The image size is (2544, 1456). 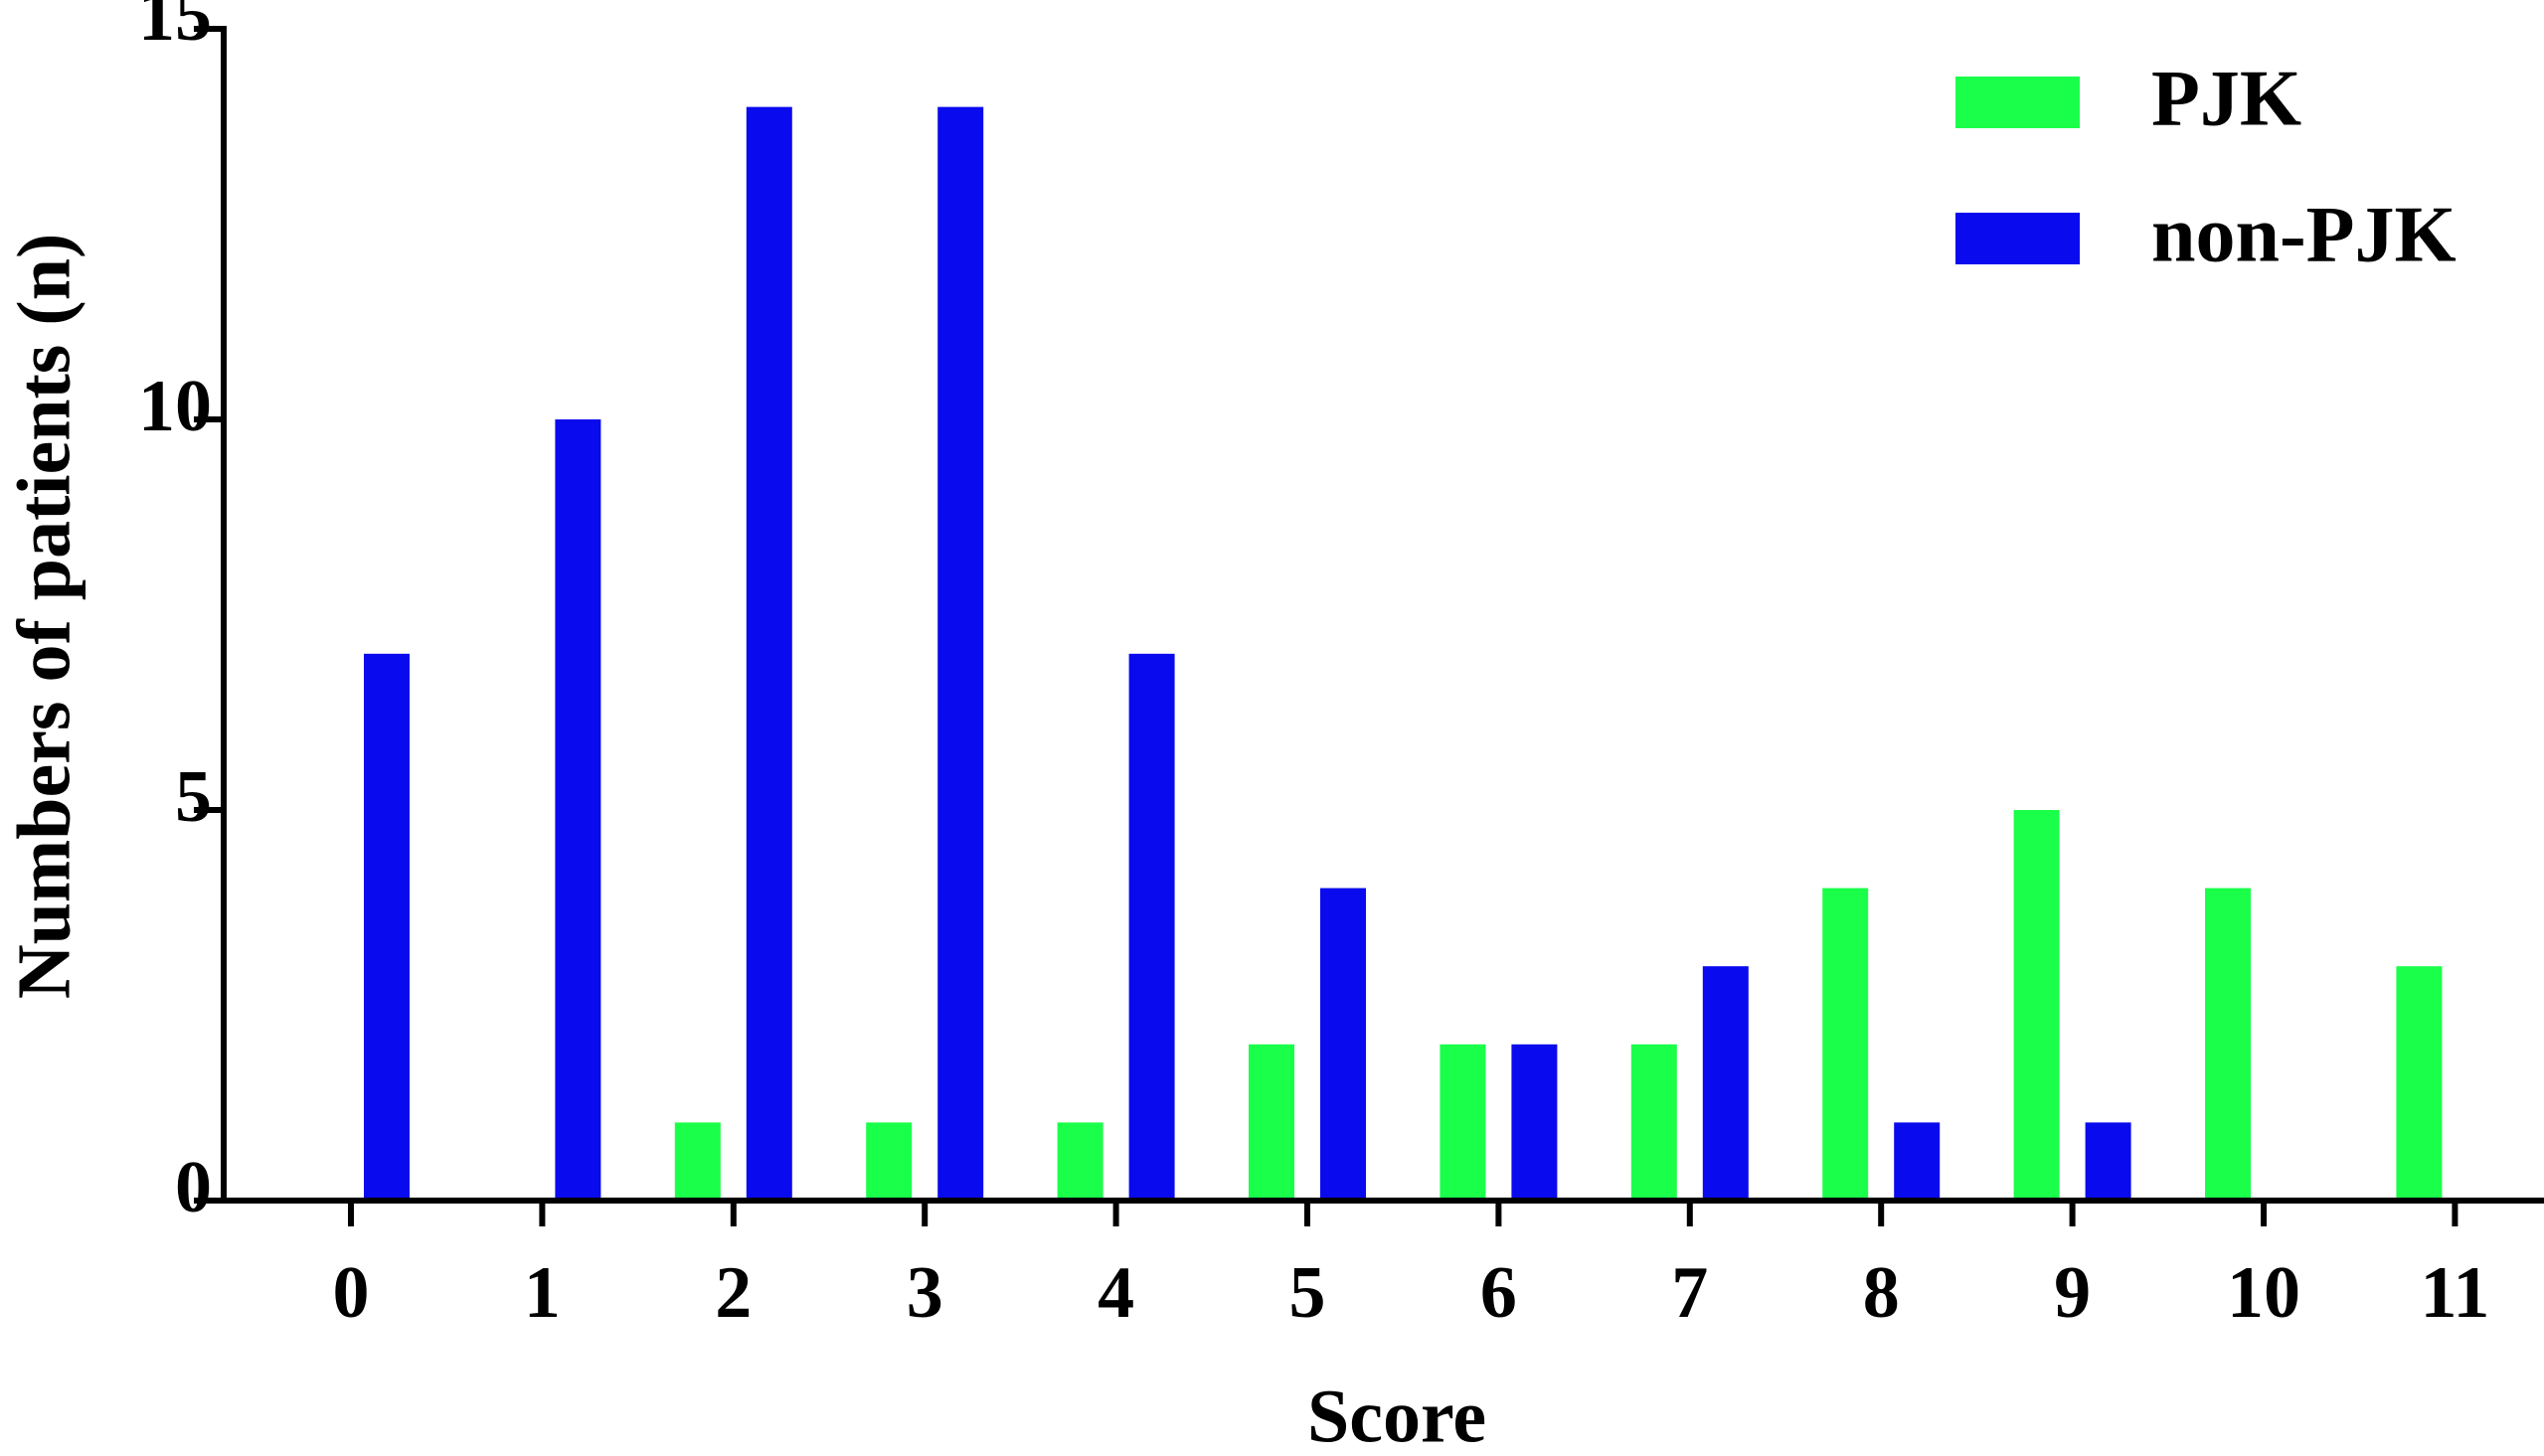 What do you see at coordinates (1116, 1293) in the screenshot?
I see `x-tick-label: 4` at bounding box center [1116, 1293].